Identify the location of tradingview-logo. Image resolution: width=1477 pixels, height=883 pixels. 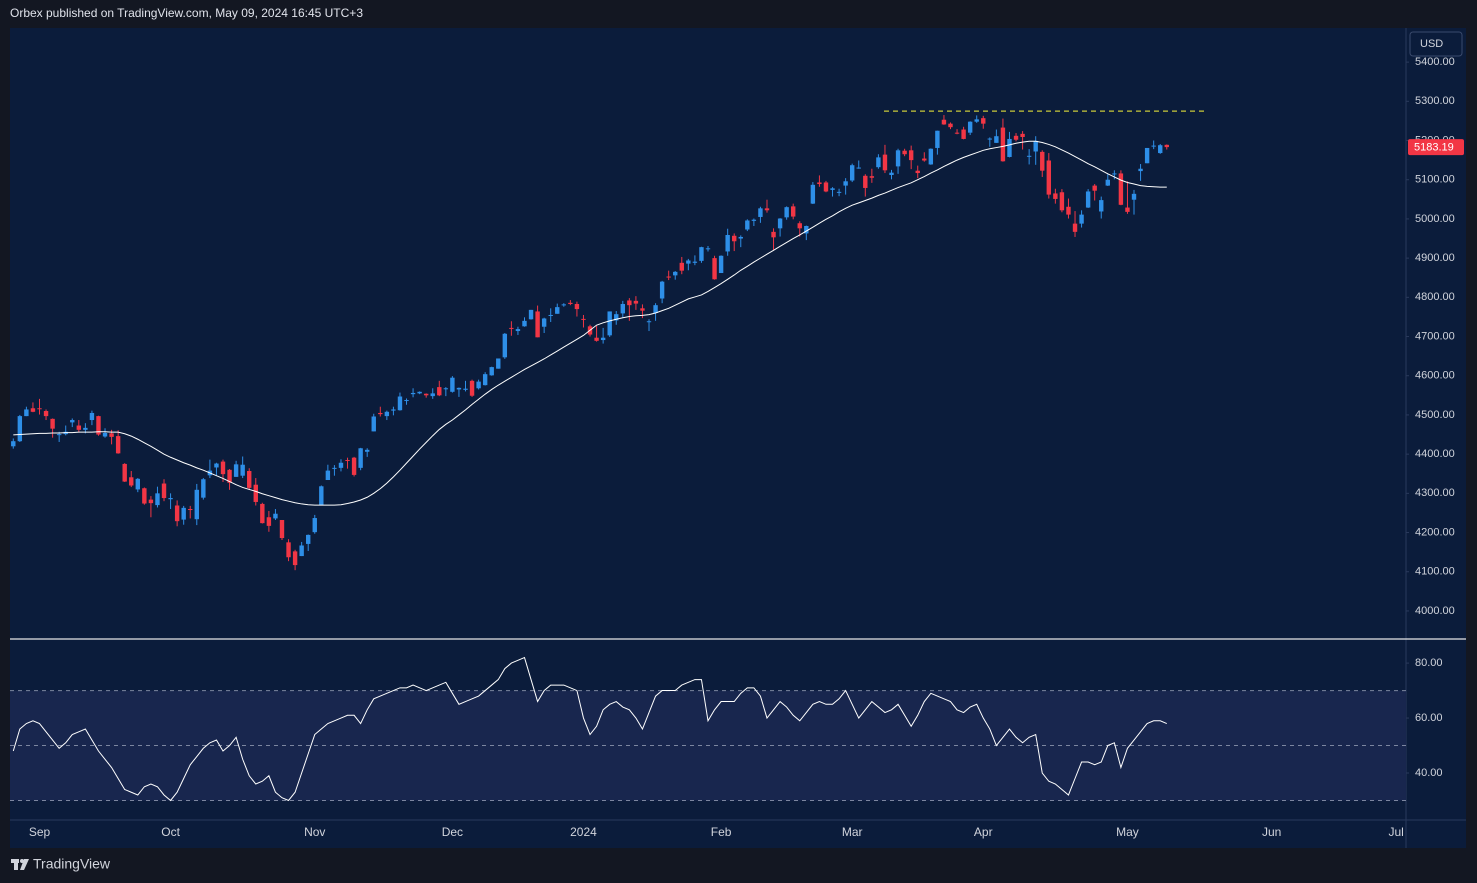
(20, 864).